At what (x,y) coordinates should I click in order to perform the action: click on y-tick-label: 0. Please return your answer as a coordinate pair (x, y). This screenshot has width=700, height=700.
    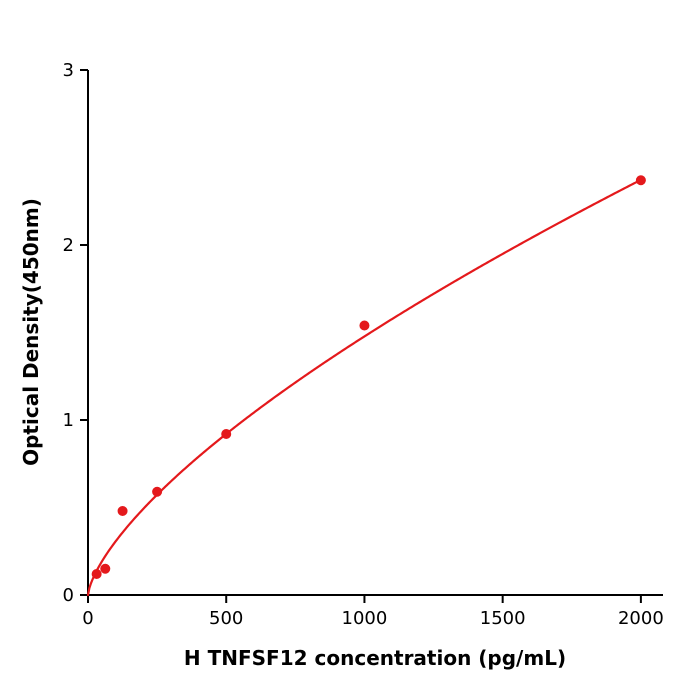
    Looking at the image, I should click on (68, 595).